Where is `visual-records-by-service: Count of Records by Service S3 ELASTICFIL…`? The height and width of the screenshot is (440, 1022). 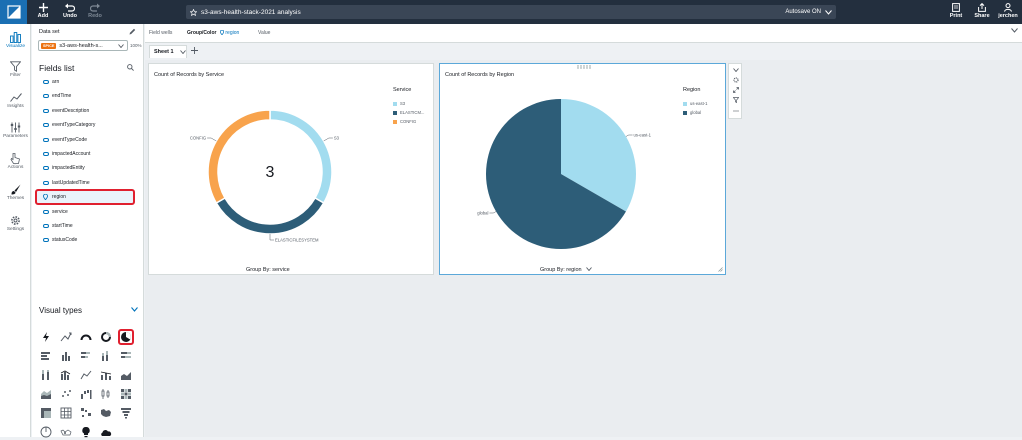
visual-records-by-service: Count of Records by Service S3 ELASTICFIL… is located at coordinates (291, 169).